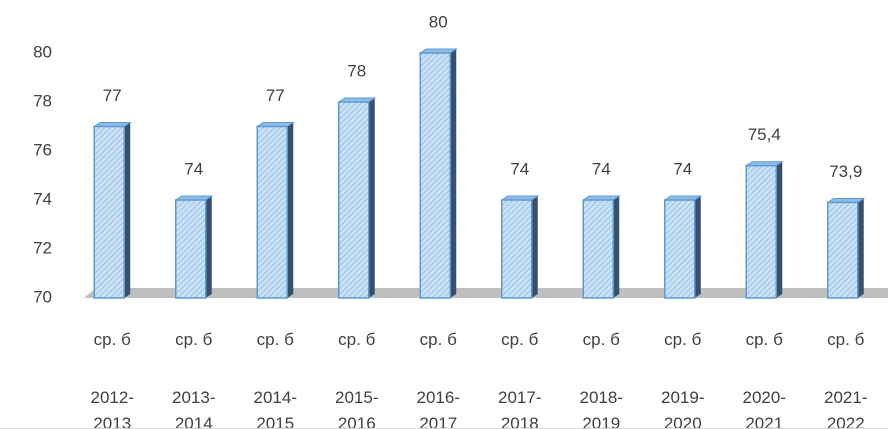 Image resolution: width=888 pixels, height=429 pixels. I want to click on data-label: 75,4, so click(764, 134).